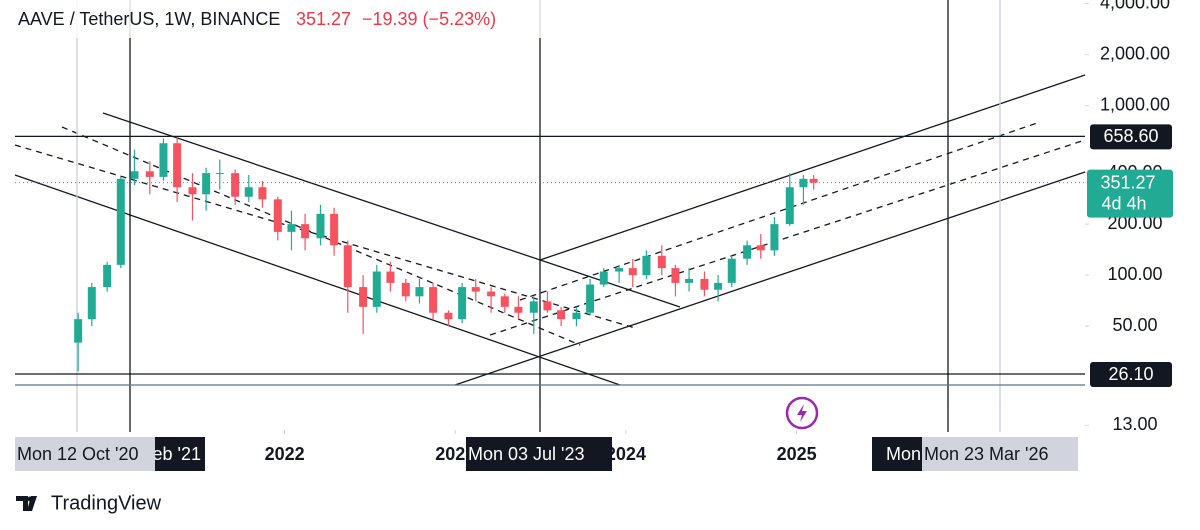 Image resolution: width=1200 pixels, height=530 pixels. I want to click on date-label: Mon, so click(903, 454).